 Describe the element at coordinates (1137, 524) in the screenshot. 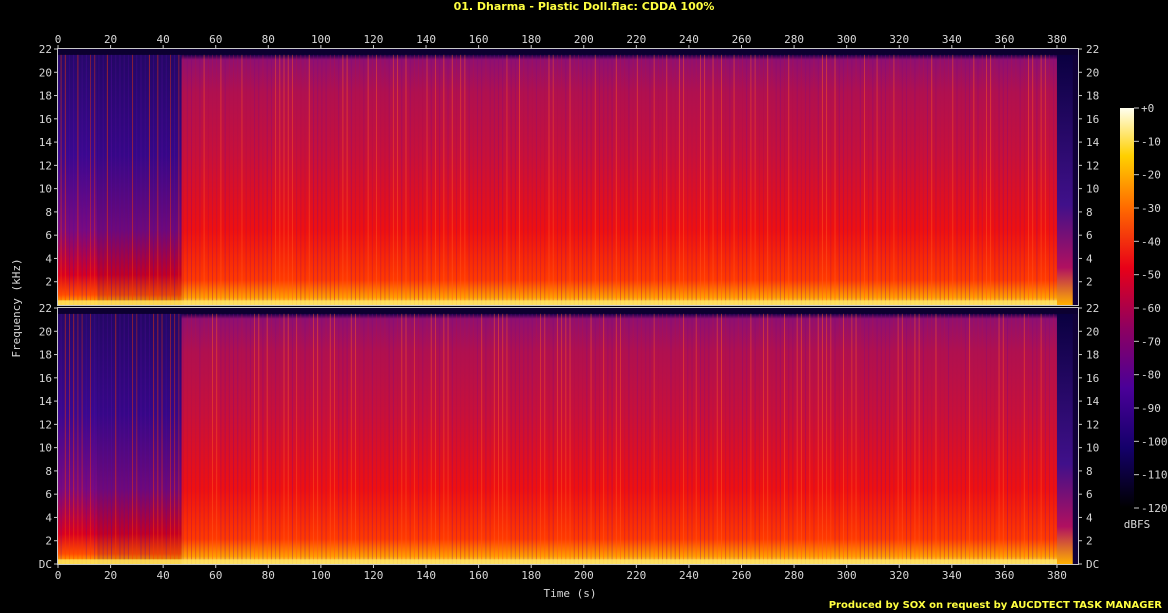

I see `colorbar-unit-label: dBFS` at that location.